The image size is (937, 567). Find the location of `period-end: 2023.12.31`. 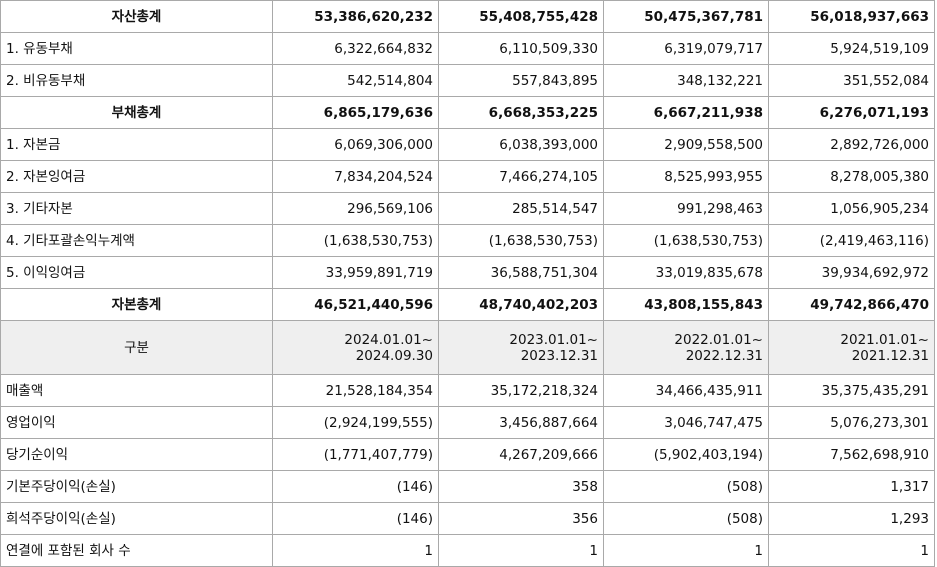

period-end: 2023.12.31 is located at coordinates (559, 355).